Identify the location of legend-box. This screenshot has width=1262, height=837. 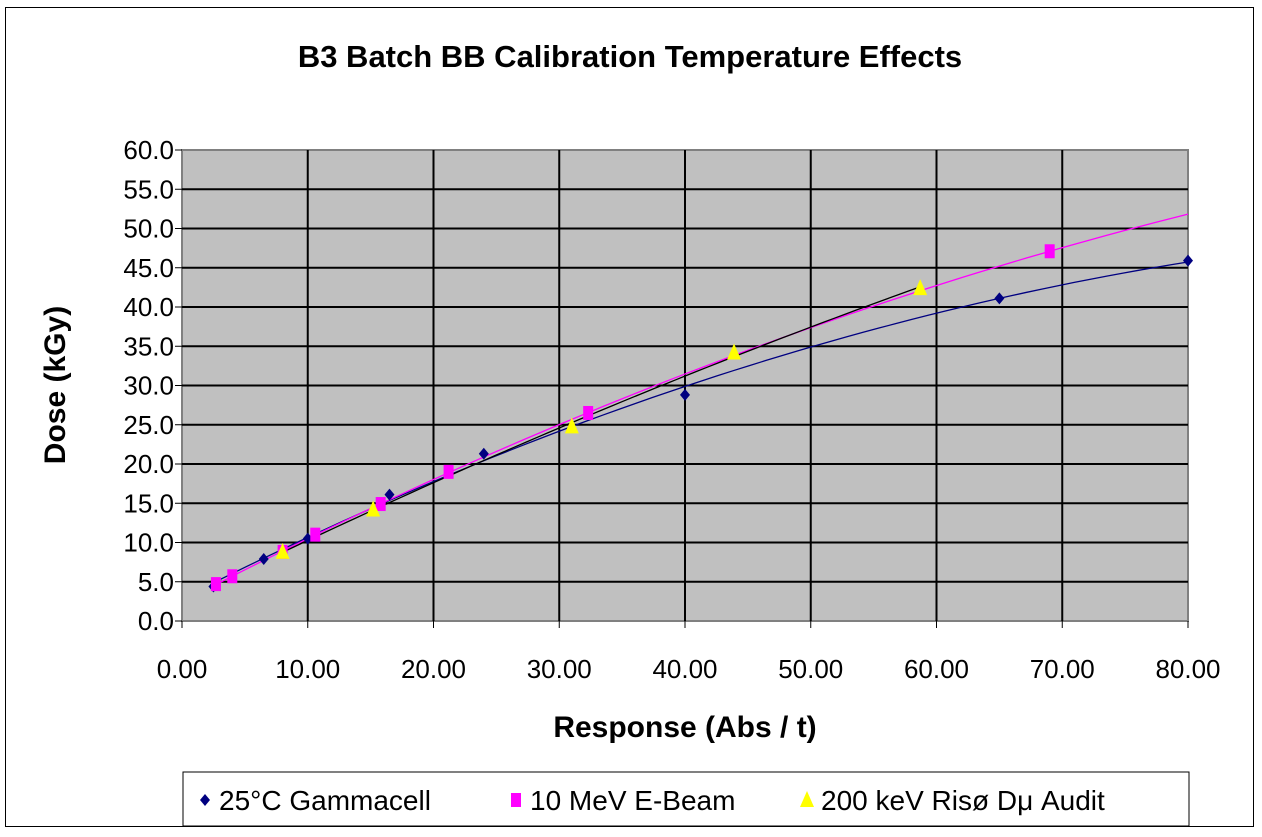
(686, 799).